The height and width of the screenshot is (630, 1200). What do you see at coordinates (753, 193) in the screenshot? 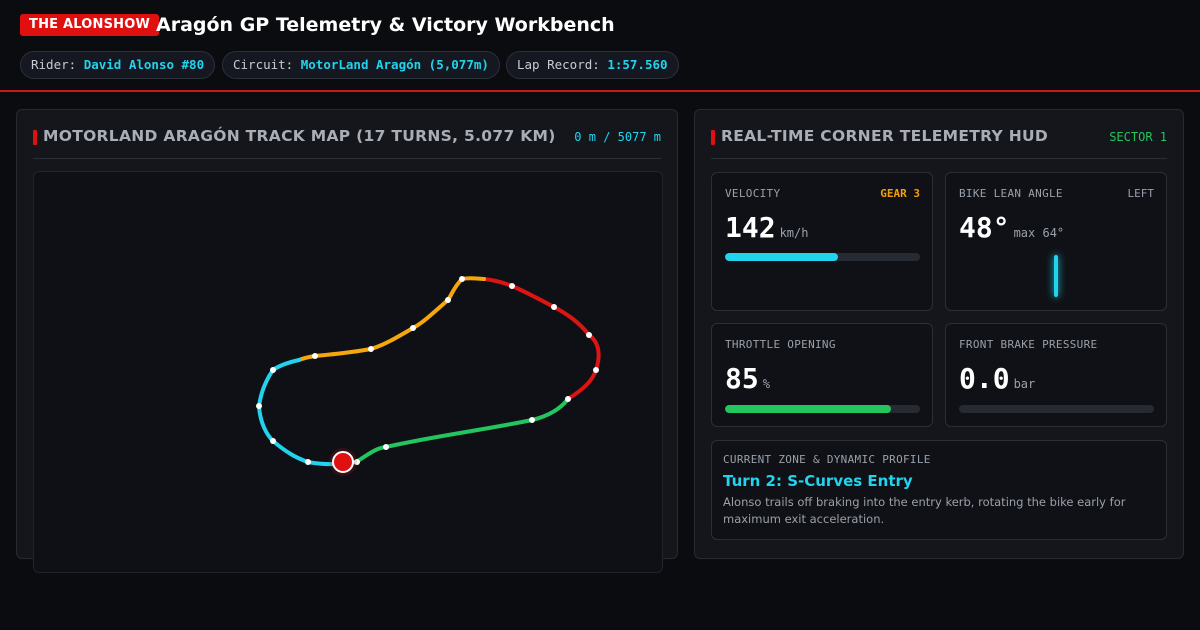
I see `velocity-label: VELOCITY` at bounding box center [753, 193].